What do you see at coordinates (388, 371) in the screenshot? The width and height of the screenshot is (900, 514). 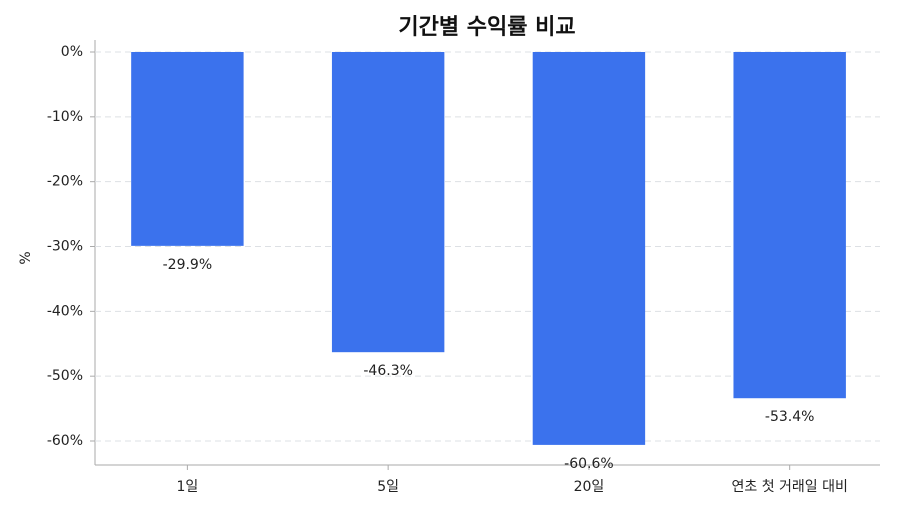 I see `value-label: -46.3%` at bounding box center [388, 371].